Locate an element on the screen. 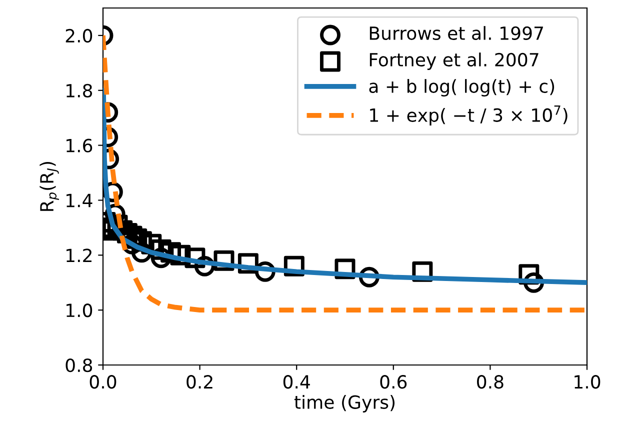 The image size is (639, 441). y-axis-title: R$_{p}$(R$_{J}$) is located at coordinates (49, 186).